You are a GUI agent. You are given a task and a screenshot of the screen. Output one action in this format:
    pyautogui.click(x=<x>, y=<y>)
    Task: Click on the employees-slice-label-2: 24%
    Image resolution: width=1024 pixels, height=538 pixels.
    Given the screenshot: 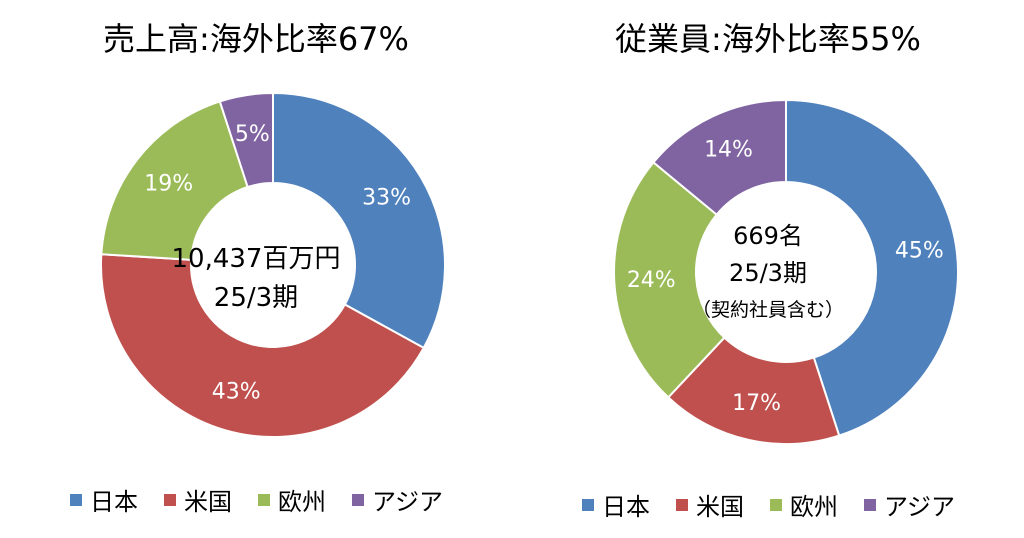 What is the action you would take?
    pyautogui.click(x=651, y=280)
    